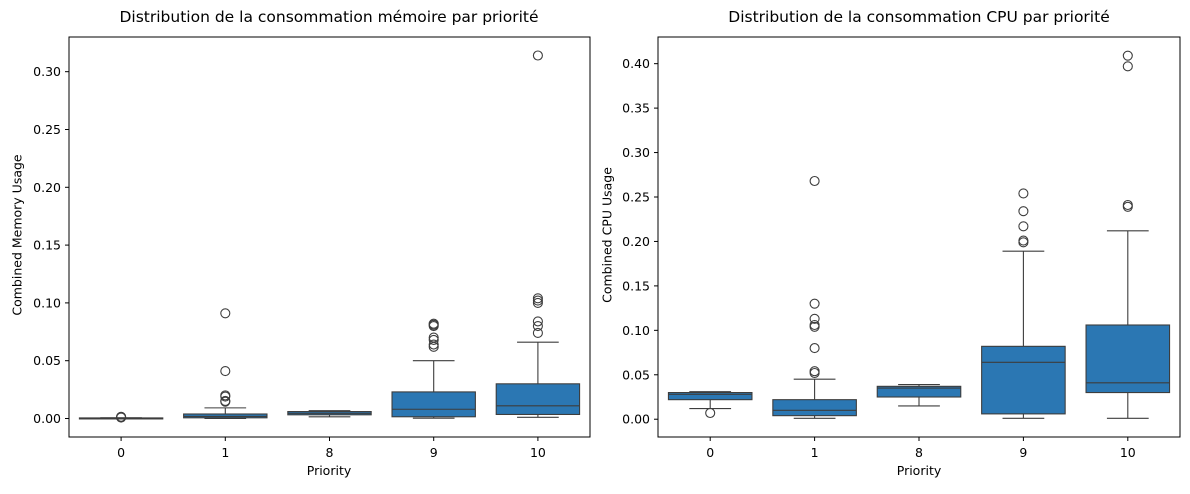  What do you see at coordinates (636, 330) in the screenshot?
I see `cpu-ytick-label: 0.10` at bounding box center [636, 330].